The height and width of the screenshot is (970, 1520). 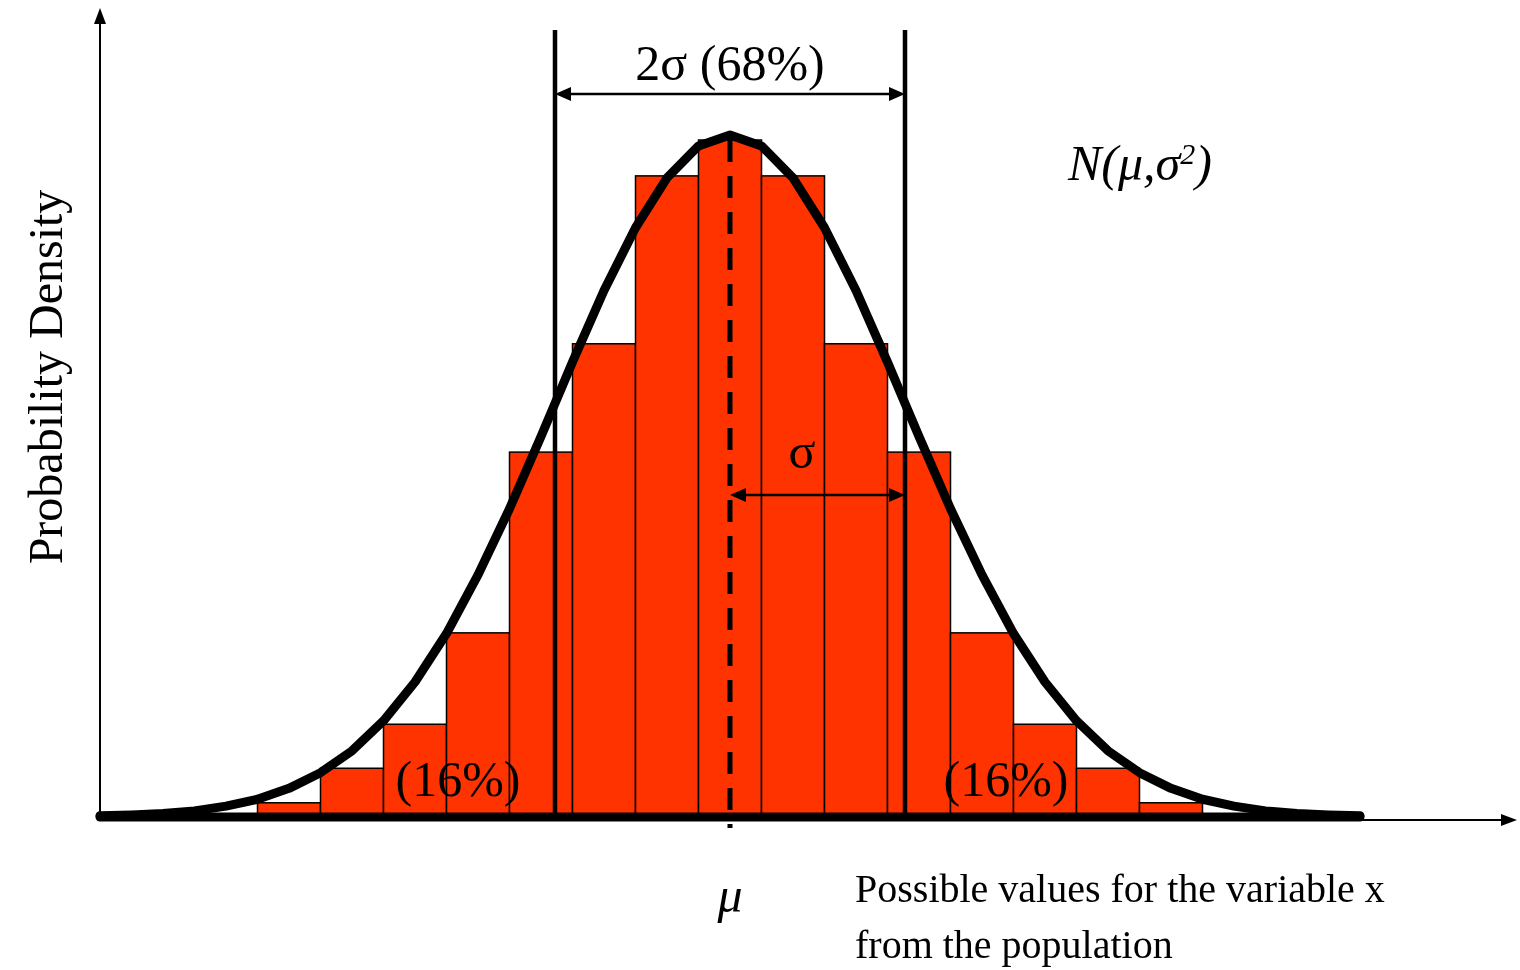 What do you see at coordinates (1139, 163) in the screenshot?
I see `annotation: N(μ,σ$^{2}$)` at bounding box center [1139, 163].